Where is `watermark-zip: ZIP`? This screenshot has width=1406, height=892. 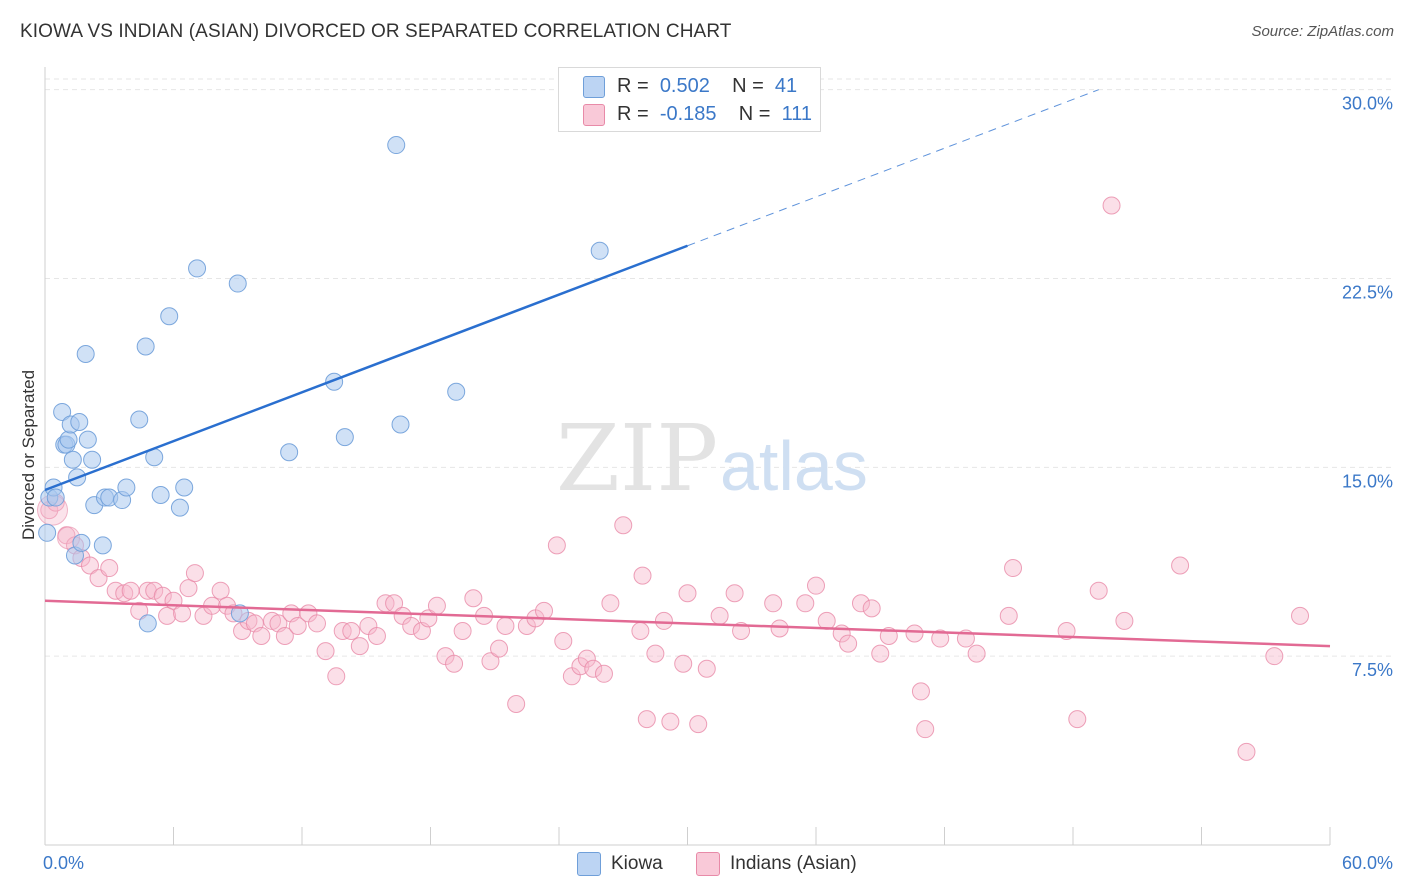
watermark-zip: ZIP is located at coordinates (637, 458).